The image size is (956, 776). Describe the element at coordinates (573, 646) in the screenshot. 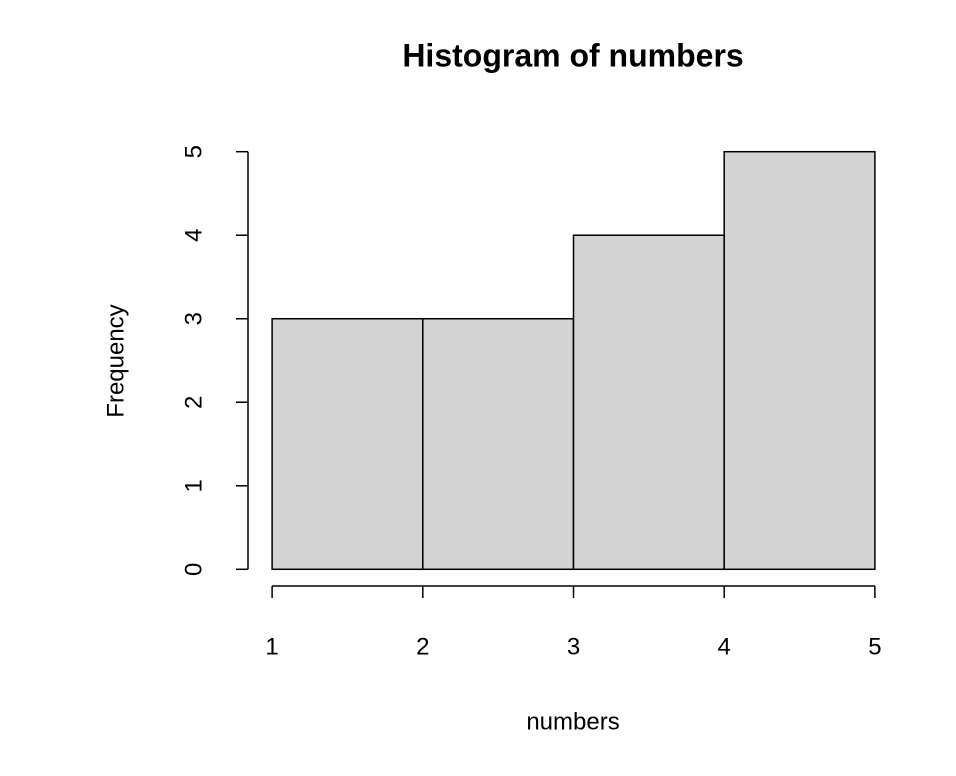

I see `x-tick-label: 3` at that location.